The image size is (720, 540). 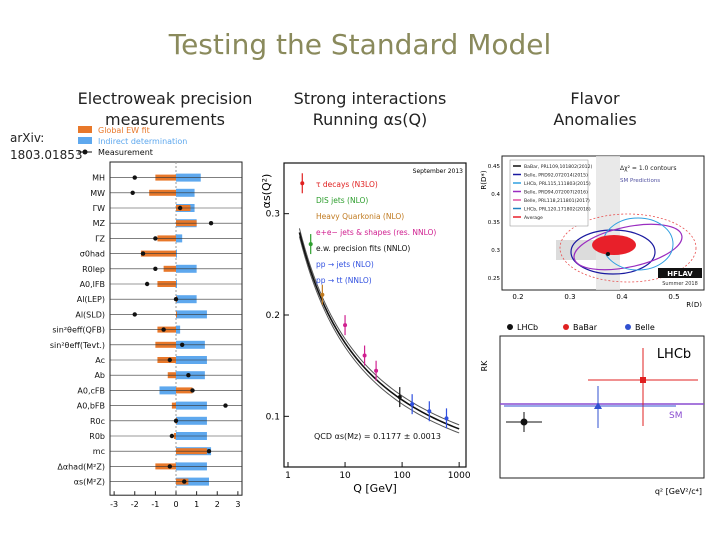 What do you see at coordinates (438, 171) in the screenshot?
I see `strong-date: September 2013` at bounding box center [438, 171].